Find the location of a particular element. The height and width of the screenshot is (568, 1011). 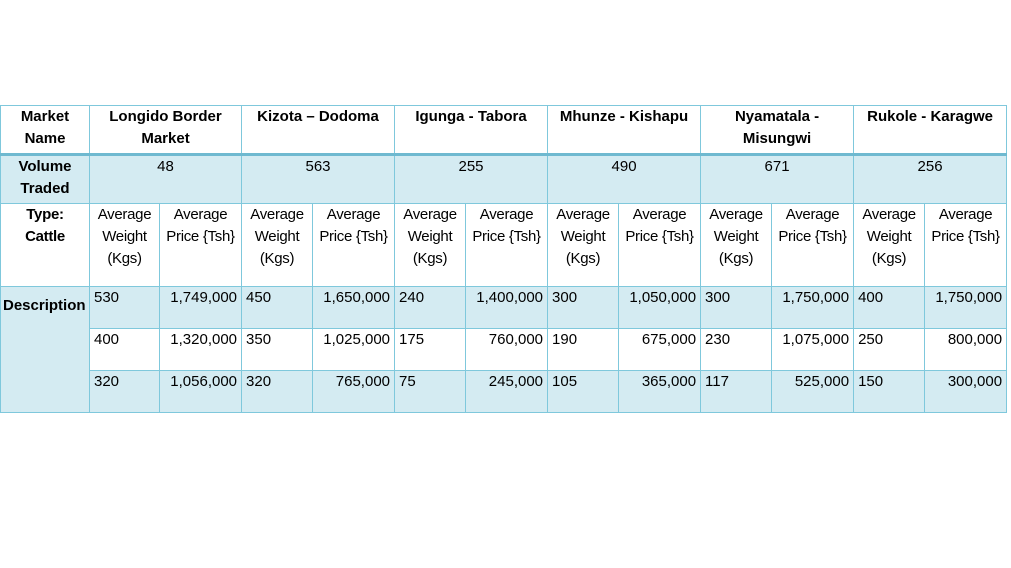

market-header-nyamatala: Nyamatala - Misungwi is located at coordinates (777, 130).